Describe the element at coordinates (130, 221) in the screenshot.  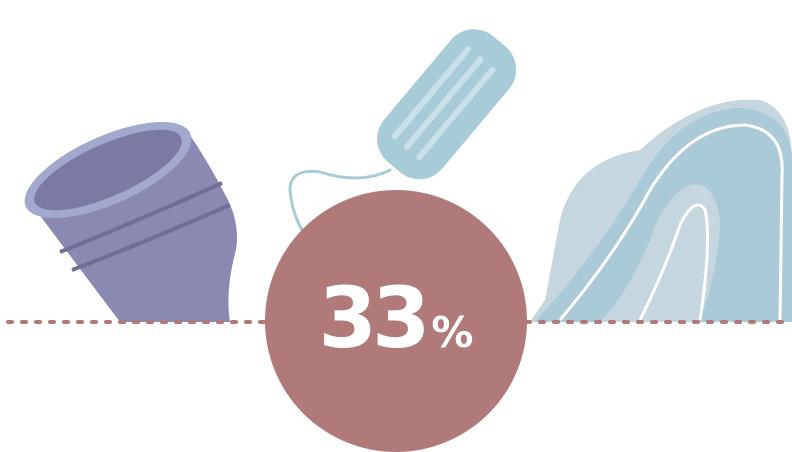
I see `menstrual-cup-icon` at that location.